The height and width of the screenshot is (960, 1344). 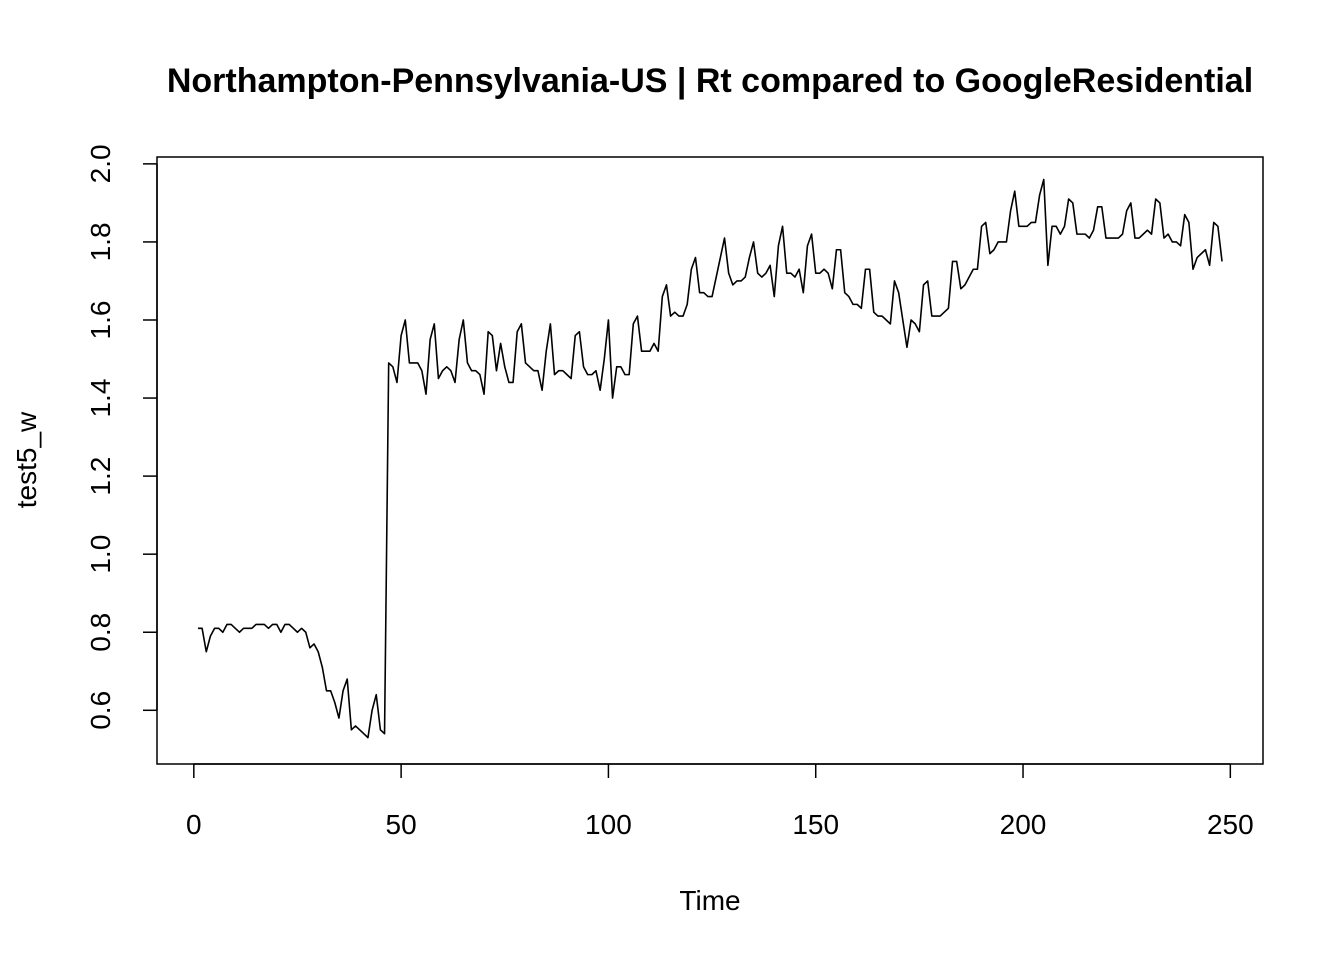 What do you see at coordinates (1023, 824) in the screenshot?
I see `x-tick-label: 200` at bounding box center [1023, 824].